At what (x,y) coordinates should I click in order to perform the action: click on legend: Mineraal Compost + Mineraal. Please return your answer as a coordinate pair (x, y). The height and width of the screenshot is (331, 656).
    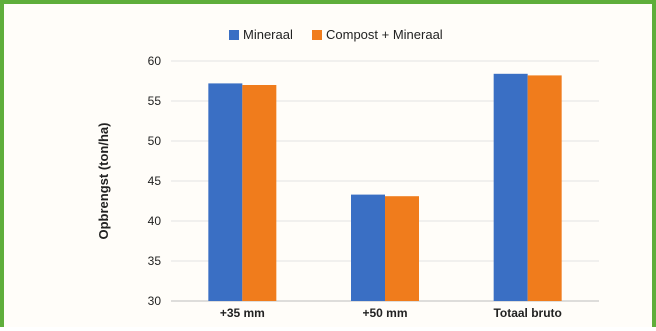
    Looking at the image, I should click on (336, 34).